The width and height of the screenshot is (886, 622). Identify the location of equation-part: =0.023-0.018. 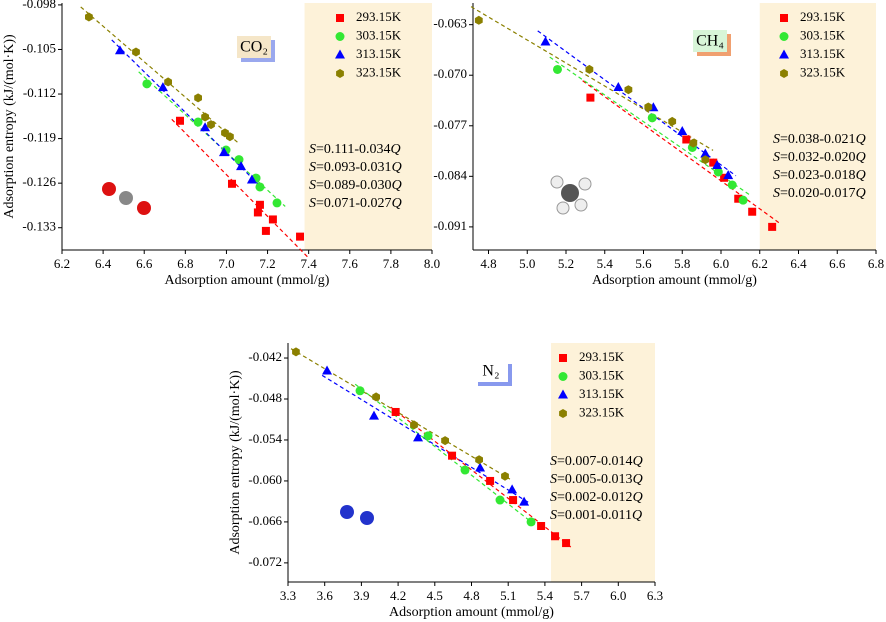
(818, 175).